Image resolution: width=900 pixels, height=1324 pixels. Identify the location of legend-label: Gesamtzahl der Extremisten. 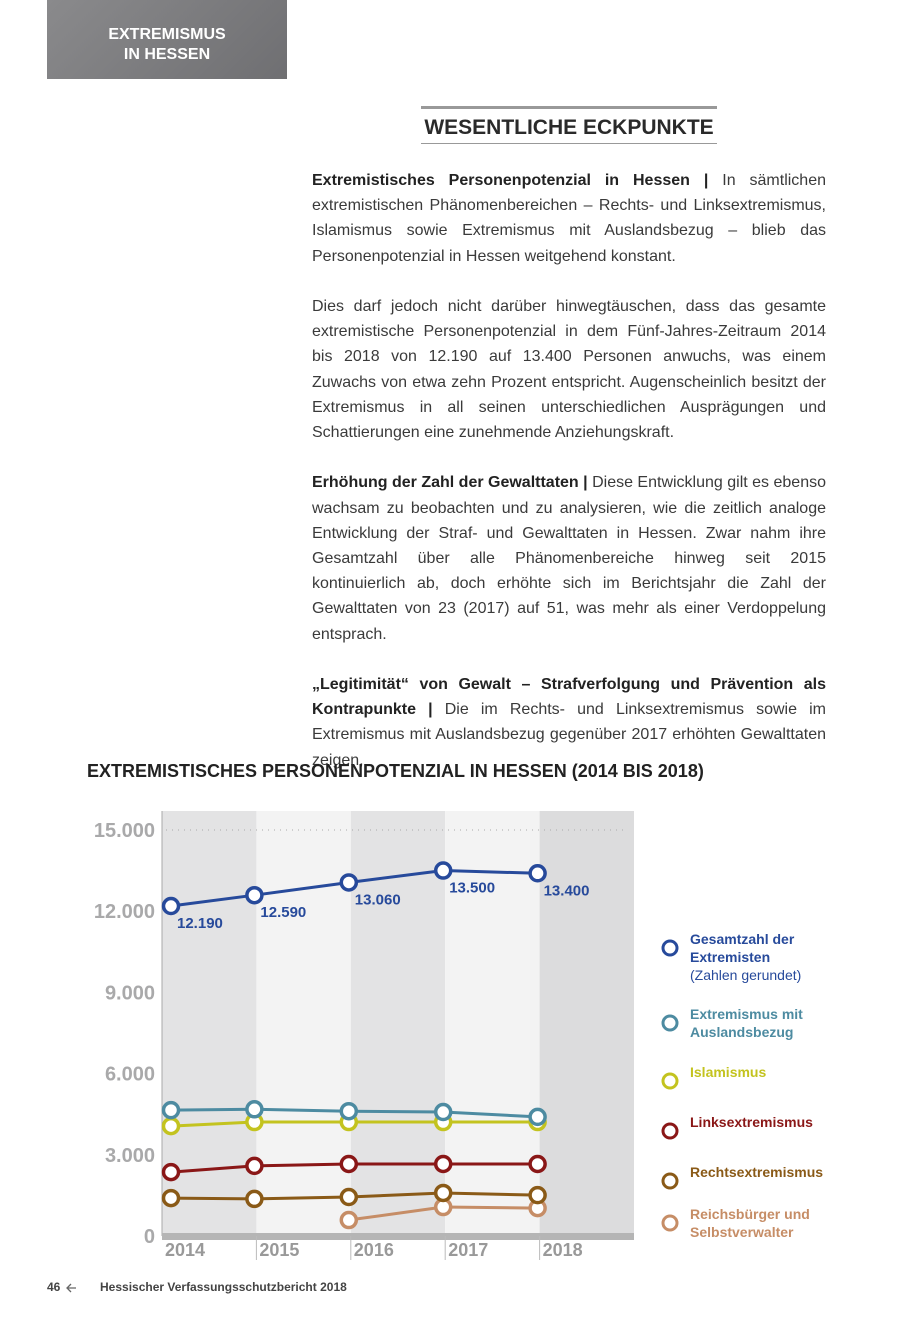
(742, 948).